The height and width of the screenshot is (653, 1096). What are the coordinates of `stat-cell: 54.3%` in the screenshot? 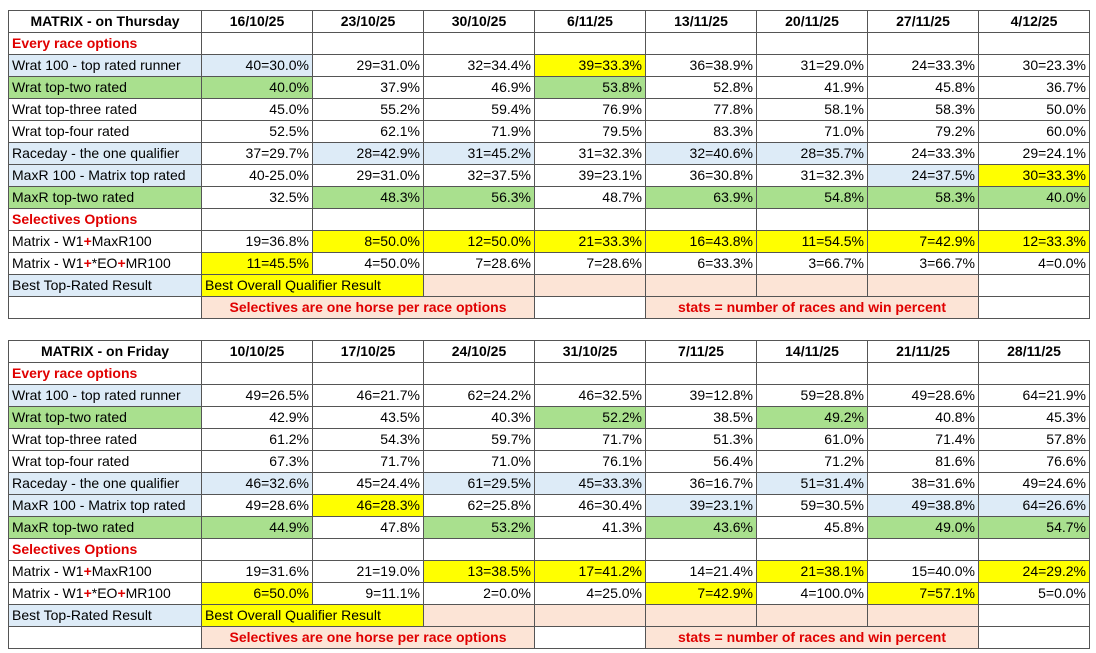 It's located at (368, 439).